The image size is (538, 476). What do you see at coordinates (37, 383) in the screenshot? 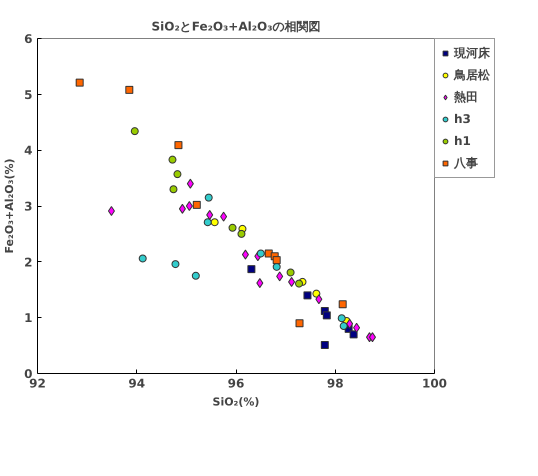
I see `x-tick-label: 92` at bounding box center [37, 383].